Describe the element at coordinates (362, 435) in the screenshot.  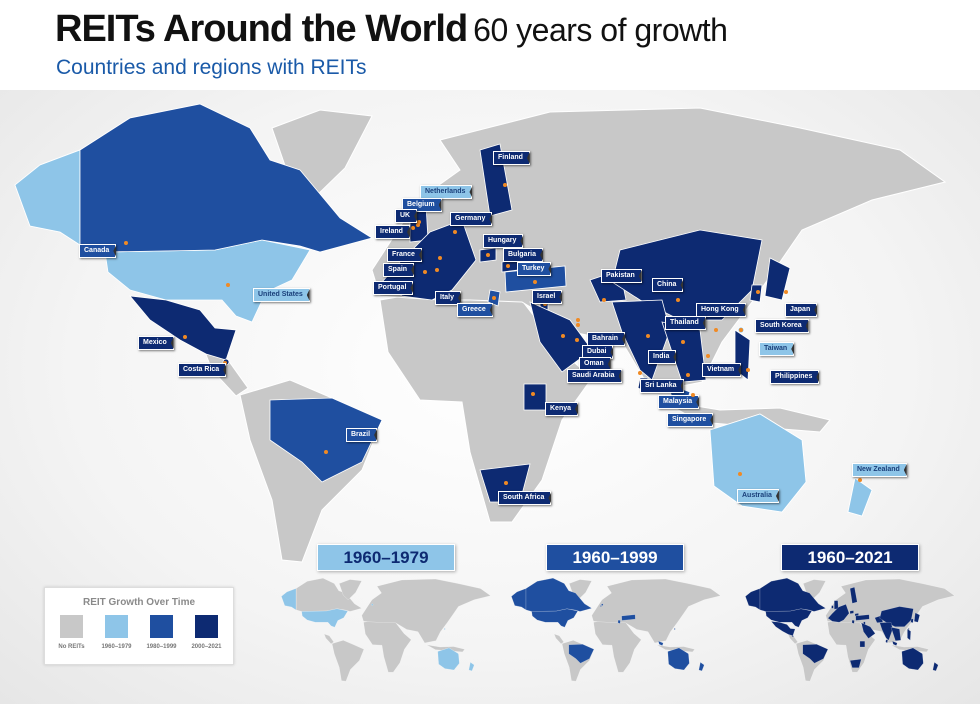
I see `country-label-brazil: Brazil` at that location.